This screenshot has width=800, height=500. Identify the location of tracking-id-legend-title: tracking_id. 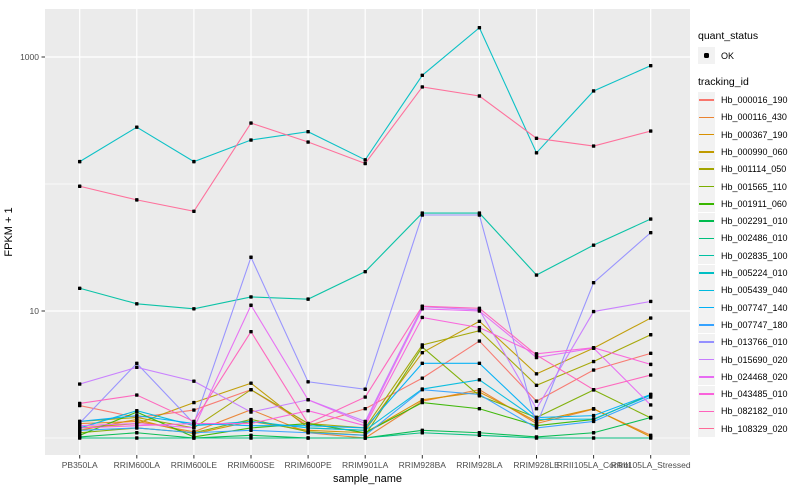
(723, 82).